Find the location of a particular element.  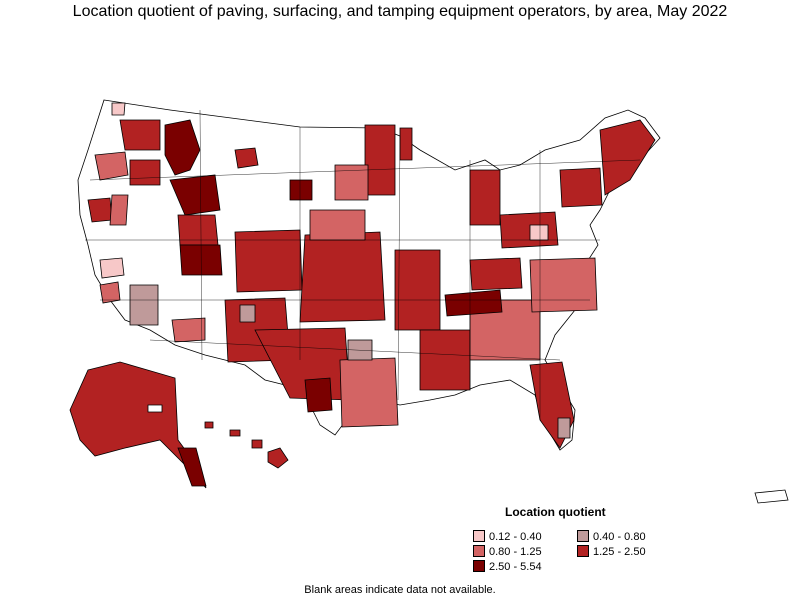

hawaii-oahu is located at coordinates (235, 433).